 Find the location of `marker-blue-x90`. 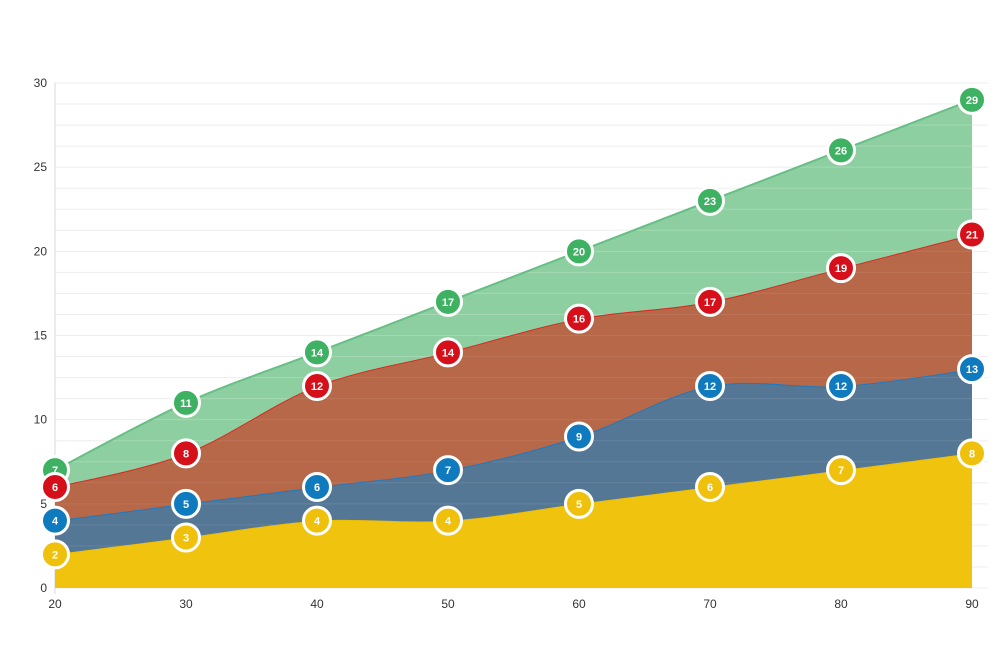

marker-blue-x90 is located at coordinates (972, 369).